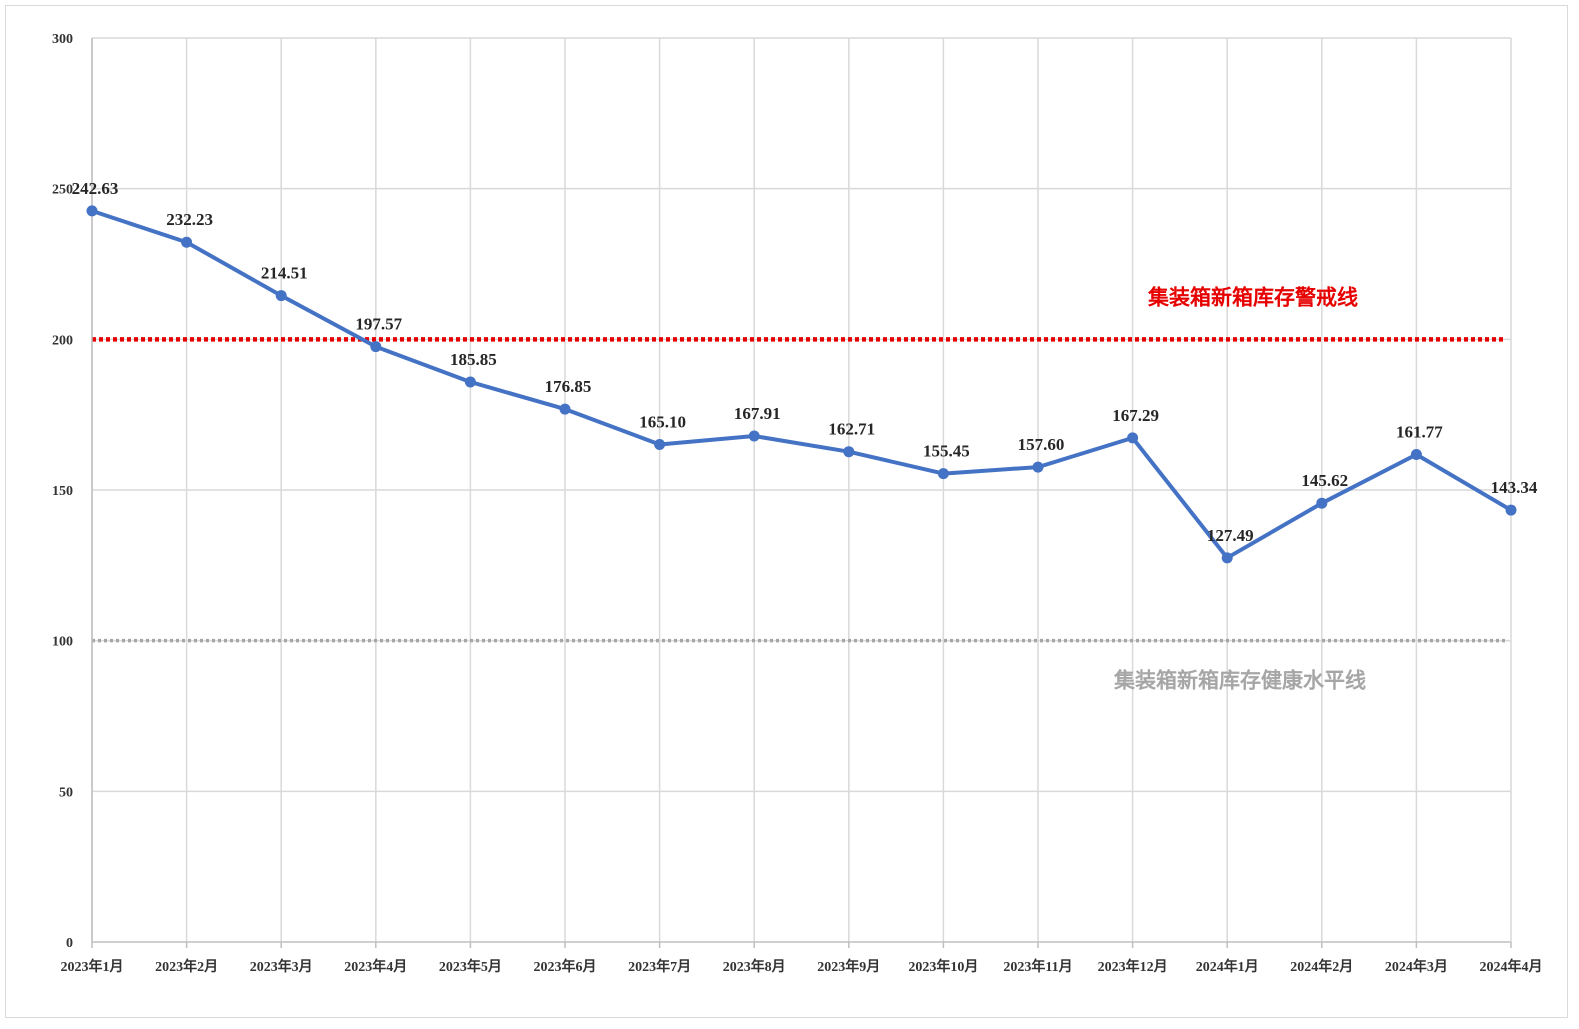 This screenshot has width=1579, height=1029. I want to click on y-tick-label: 150, so click(62, 491).